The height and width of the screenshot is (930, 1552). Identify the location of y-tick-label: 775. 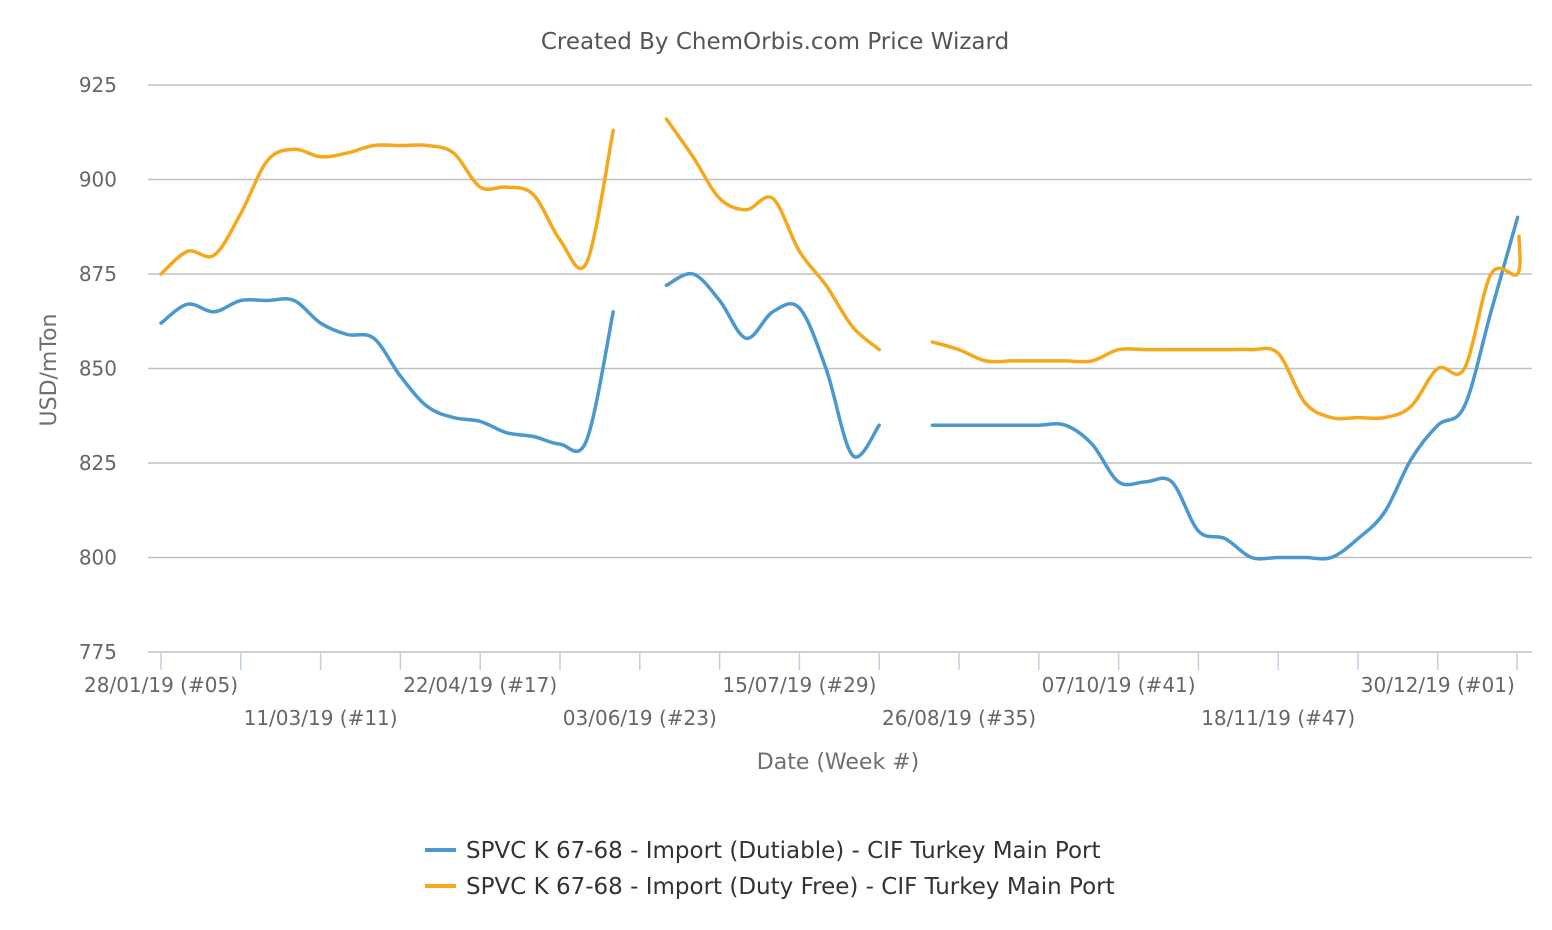
(98, 652).